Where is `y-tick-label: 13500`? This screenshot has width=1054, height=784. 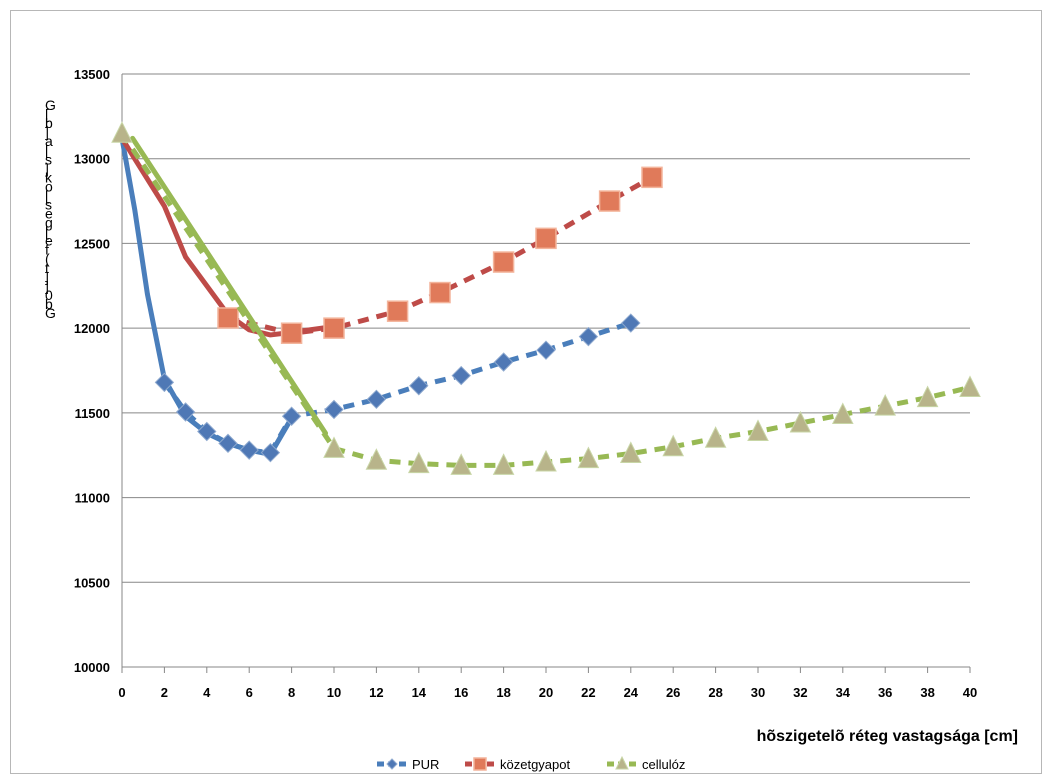 y-tick-label: 13500 is located at coordinates (92, 74).